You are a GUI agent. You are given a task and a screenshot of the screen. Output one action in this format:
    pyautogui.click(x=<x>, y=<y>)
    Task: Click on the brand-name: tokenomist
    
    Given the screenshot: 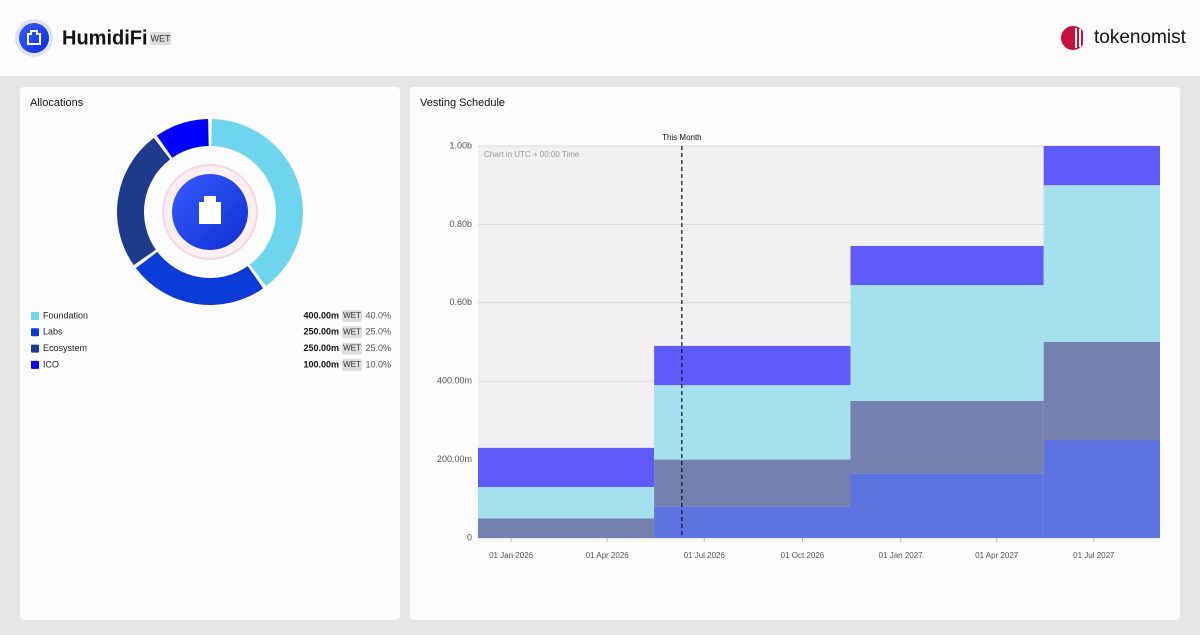 What is the action you would take?
    pyautogui.click(x=1140, y=37)
    